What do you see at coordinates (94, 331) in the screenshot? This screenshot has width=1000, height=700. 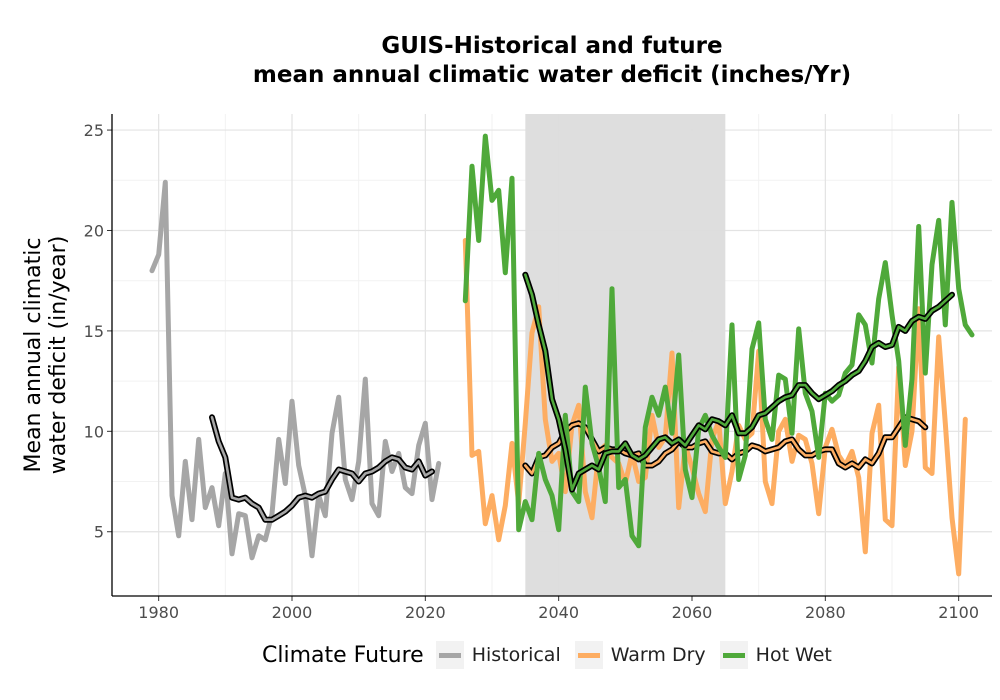 I see `y-tick-label: 15` at bounding box center [94, 331].